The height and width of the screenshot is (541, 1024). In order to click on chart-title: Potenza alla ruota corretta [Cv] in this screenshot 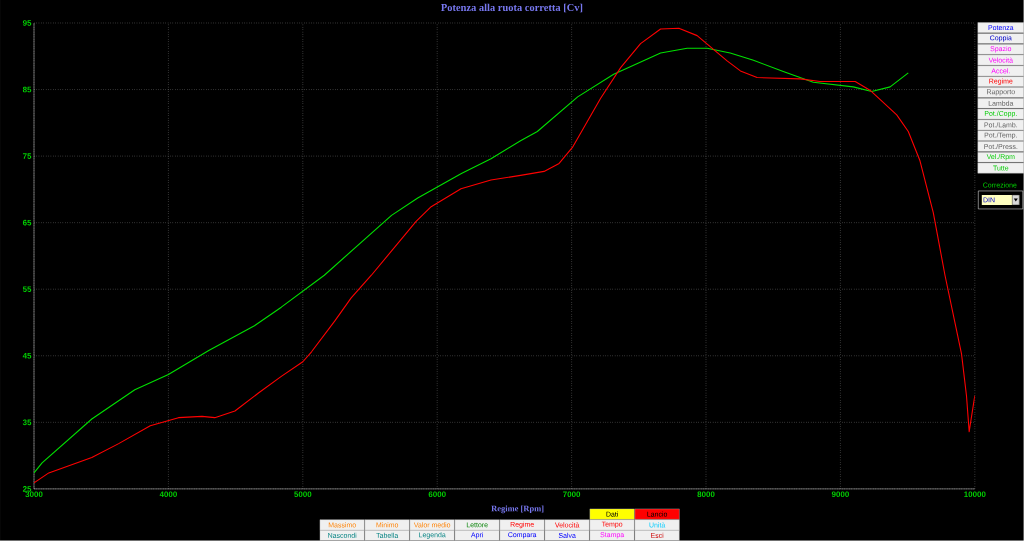, I will do `click(512, 8)`.